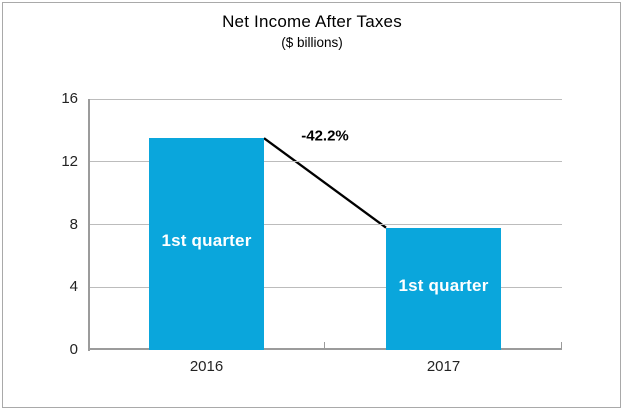  What do you see at coordinates (73, 349) in the screenshot?
I see `y-tick-label-0: 0` at bounding box center [73, 349].